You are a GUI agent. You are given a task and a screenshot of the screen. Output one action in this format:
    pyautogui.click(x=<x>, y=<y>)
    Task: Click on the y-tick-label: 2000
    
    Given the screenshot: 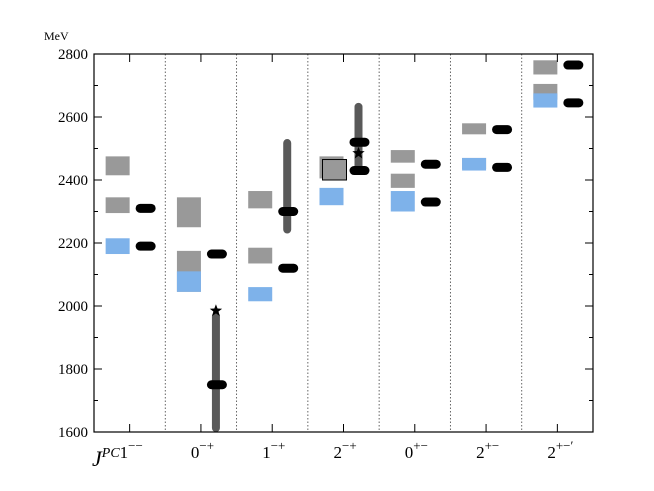 What is the action you would take?
    pyautogui.click(x=73, y=307)
    